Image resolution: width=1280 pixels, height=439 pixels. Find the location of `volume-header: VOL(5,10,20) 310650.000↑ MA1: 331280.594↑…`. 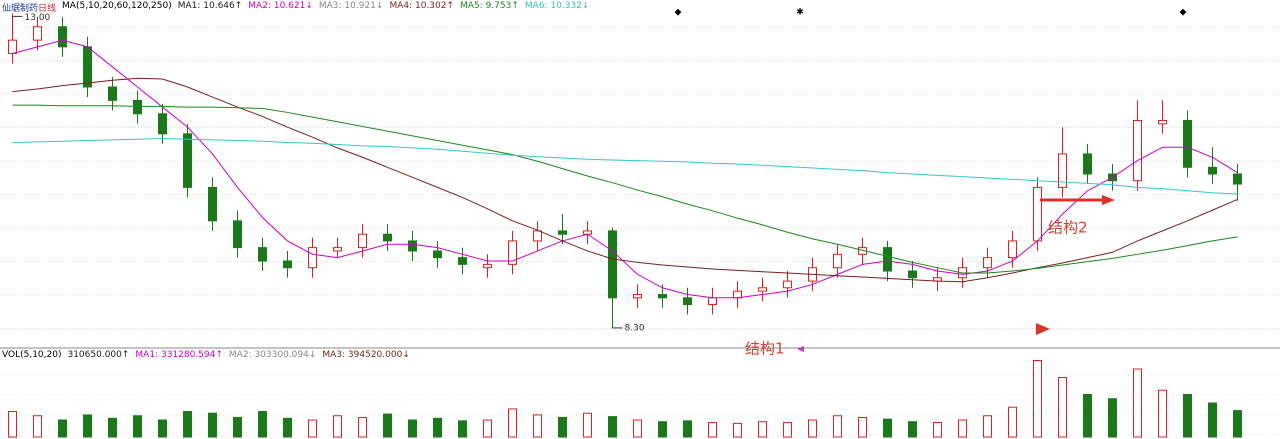

volume-header: VOL(5,10,20) 310650.000↑ MA1: 331280.594↑… is located at coordinates (206, 355).